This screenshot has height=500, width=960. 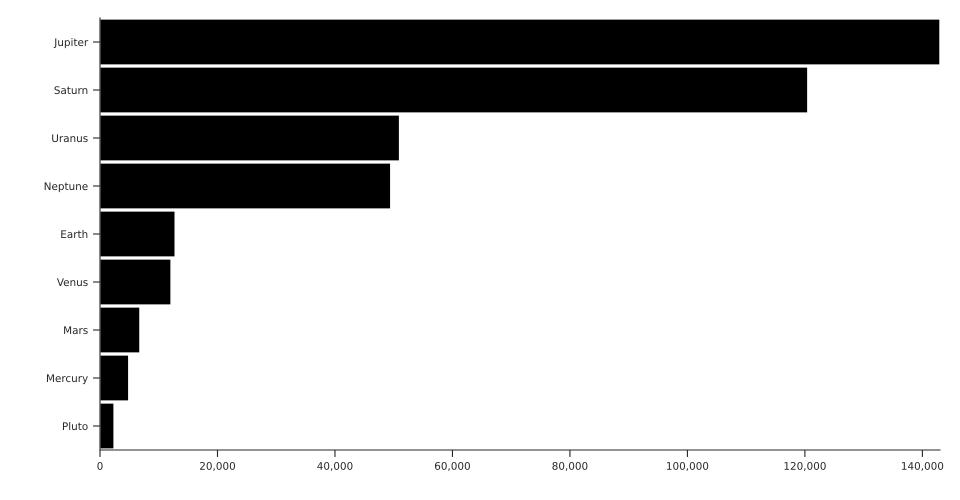 What do you see at coordinates (923, 466) in the screenshot?
I see `x-tick-label: 140,000` at bounding box center [923, 466].